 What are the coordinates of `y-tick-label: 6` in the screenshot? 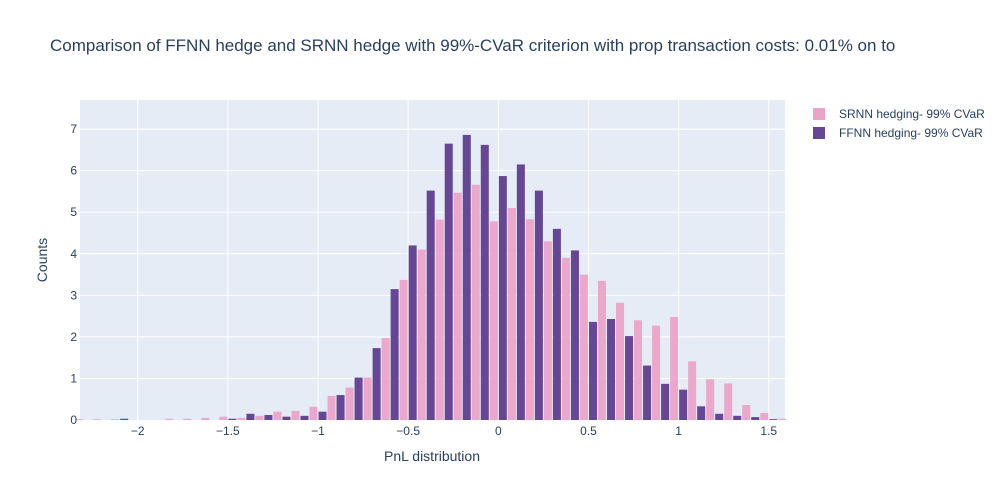 It's located at (73, 171).